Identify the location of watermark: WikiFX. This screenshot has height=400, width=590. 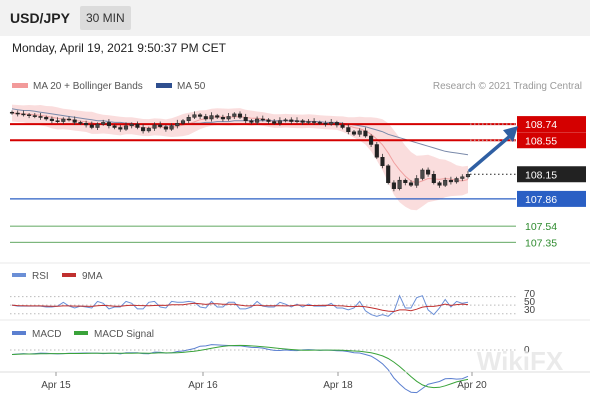
(520, 361).